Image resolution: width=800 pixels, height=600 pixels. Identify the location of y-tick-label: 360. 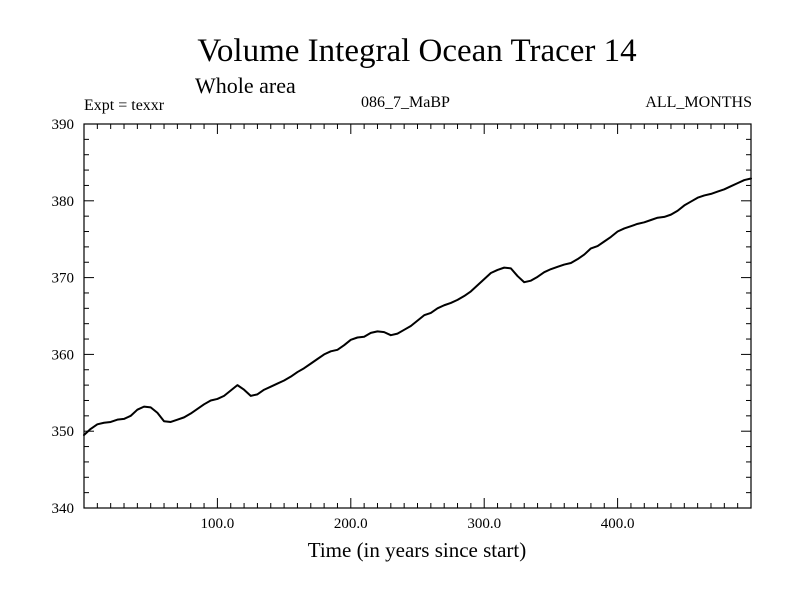
(63, 355).